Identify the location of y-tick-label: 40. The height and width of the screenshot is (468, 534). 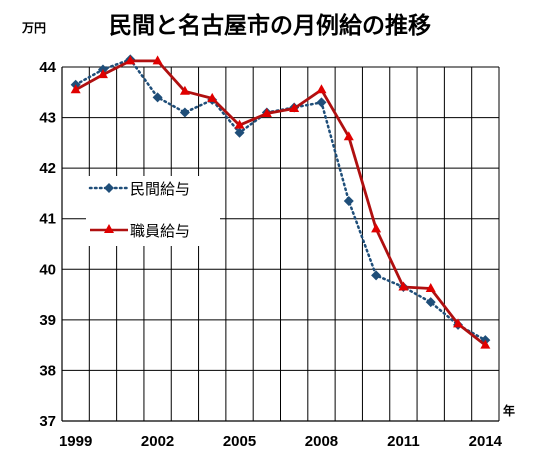
(47, 269).